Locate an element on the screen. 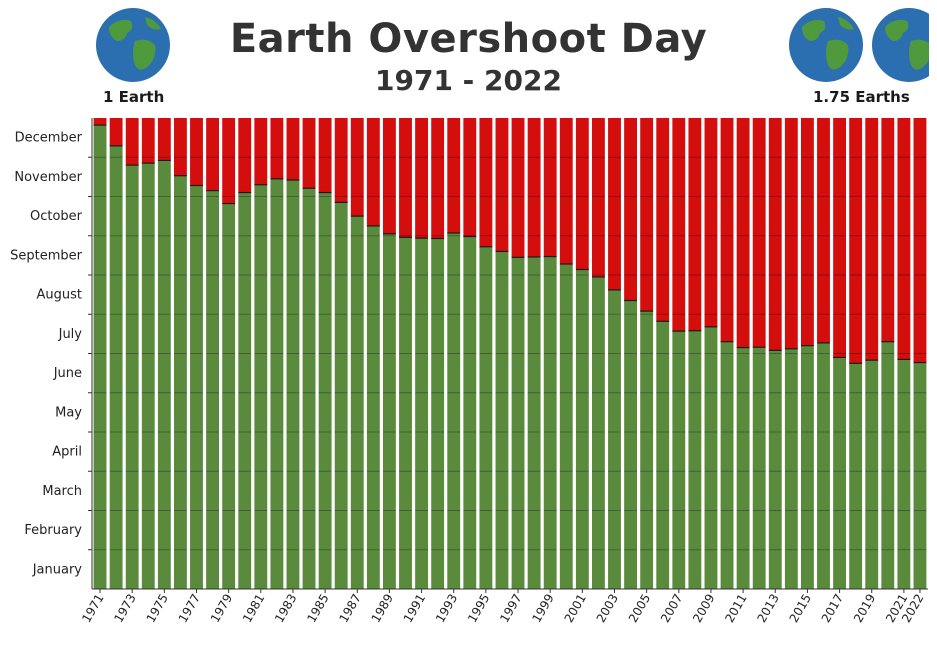 The image size is (937, 650). bar-after-overshoot-2017 is located at coordinates (840, 238).